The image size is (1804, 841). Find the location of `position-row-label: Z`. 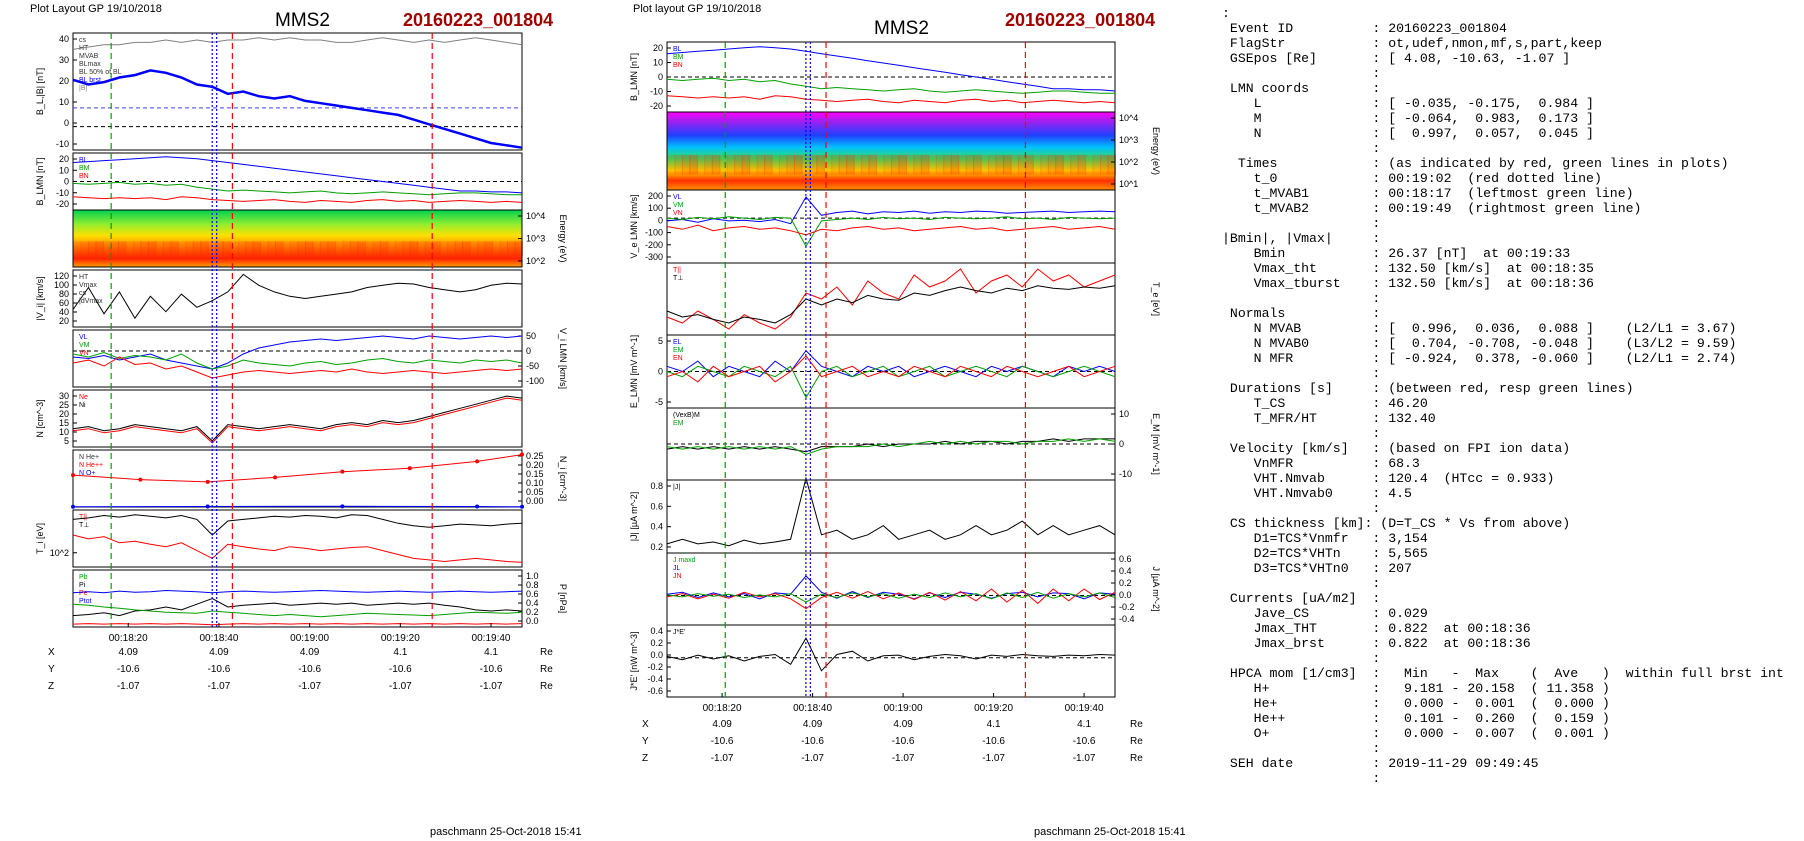

position-row-label: Z is located at coordinates (51, 686).